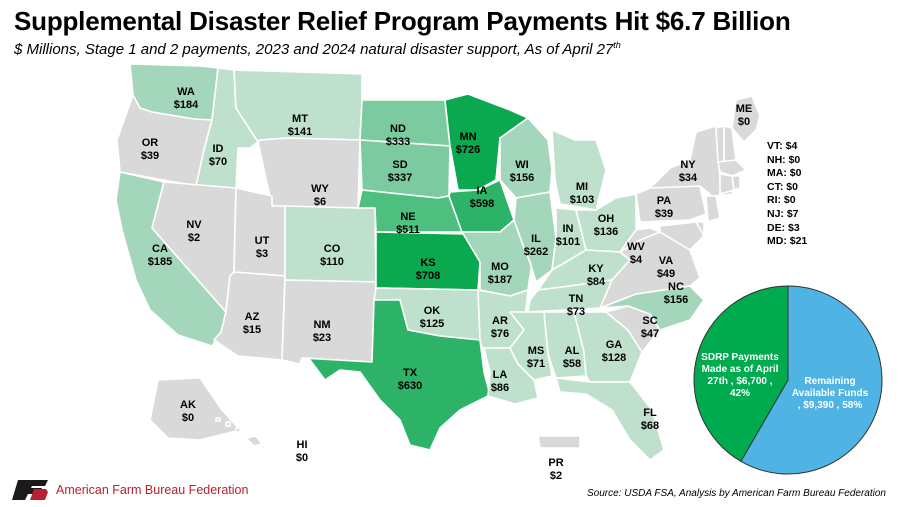 The image size is (900, 507). What do you see at coordinates (650, 419) in the screenshot?
I see `state-label-fl: FL $68` at bounding box center [650, 419].